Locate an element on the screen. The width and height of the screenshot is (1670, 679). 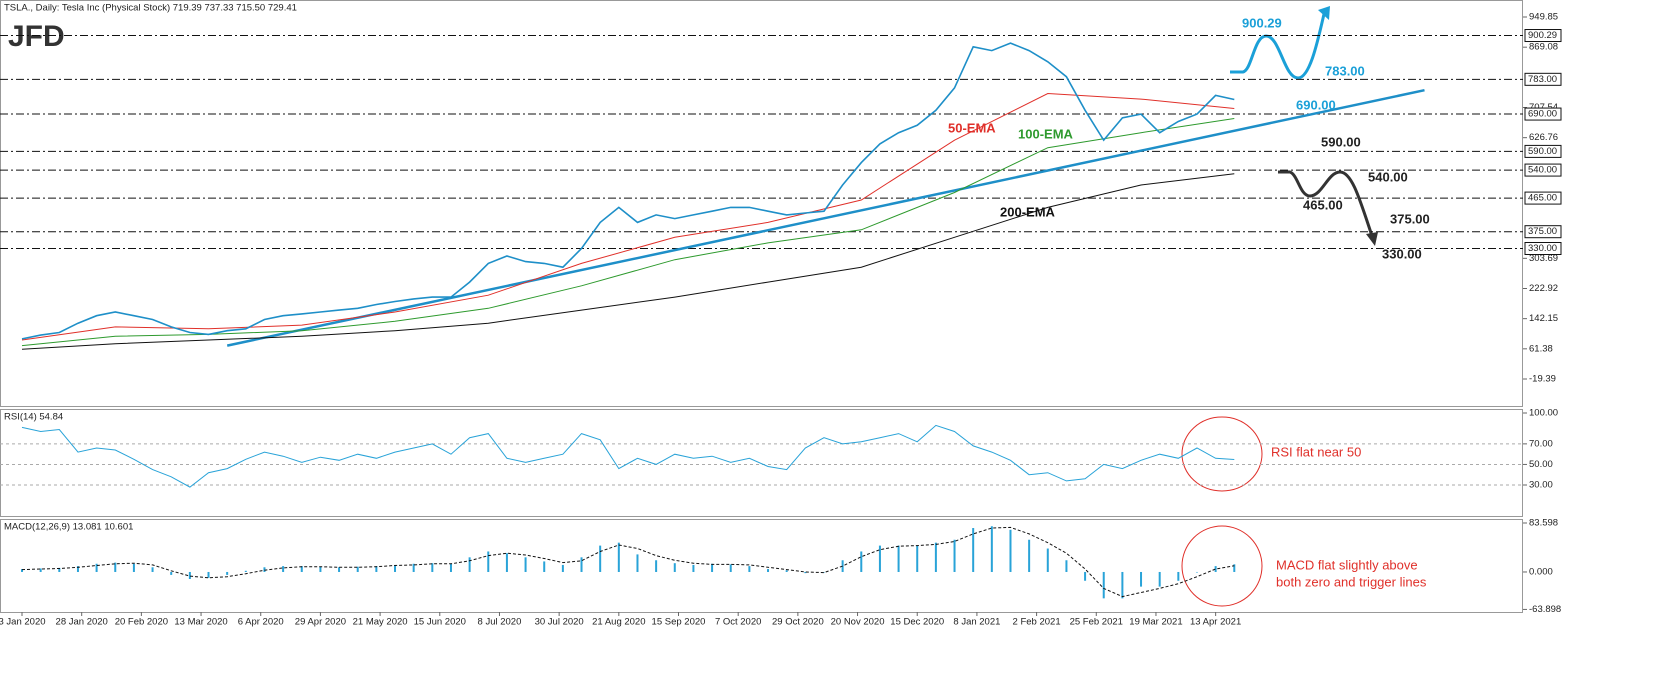
y-tick-label: 869.08 is located at coordinates (1543, 47).